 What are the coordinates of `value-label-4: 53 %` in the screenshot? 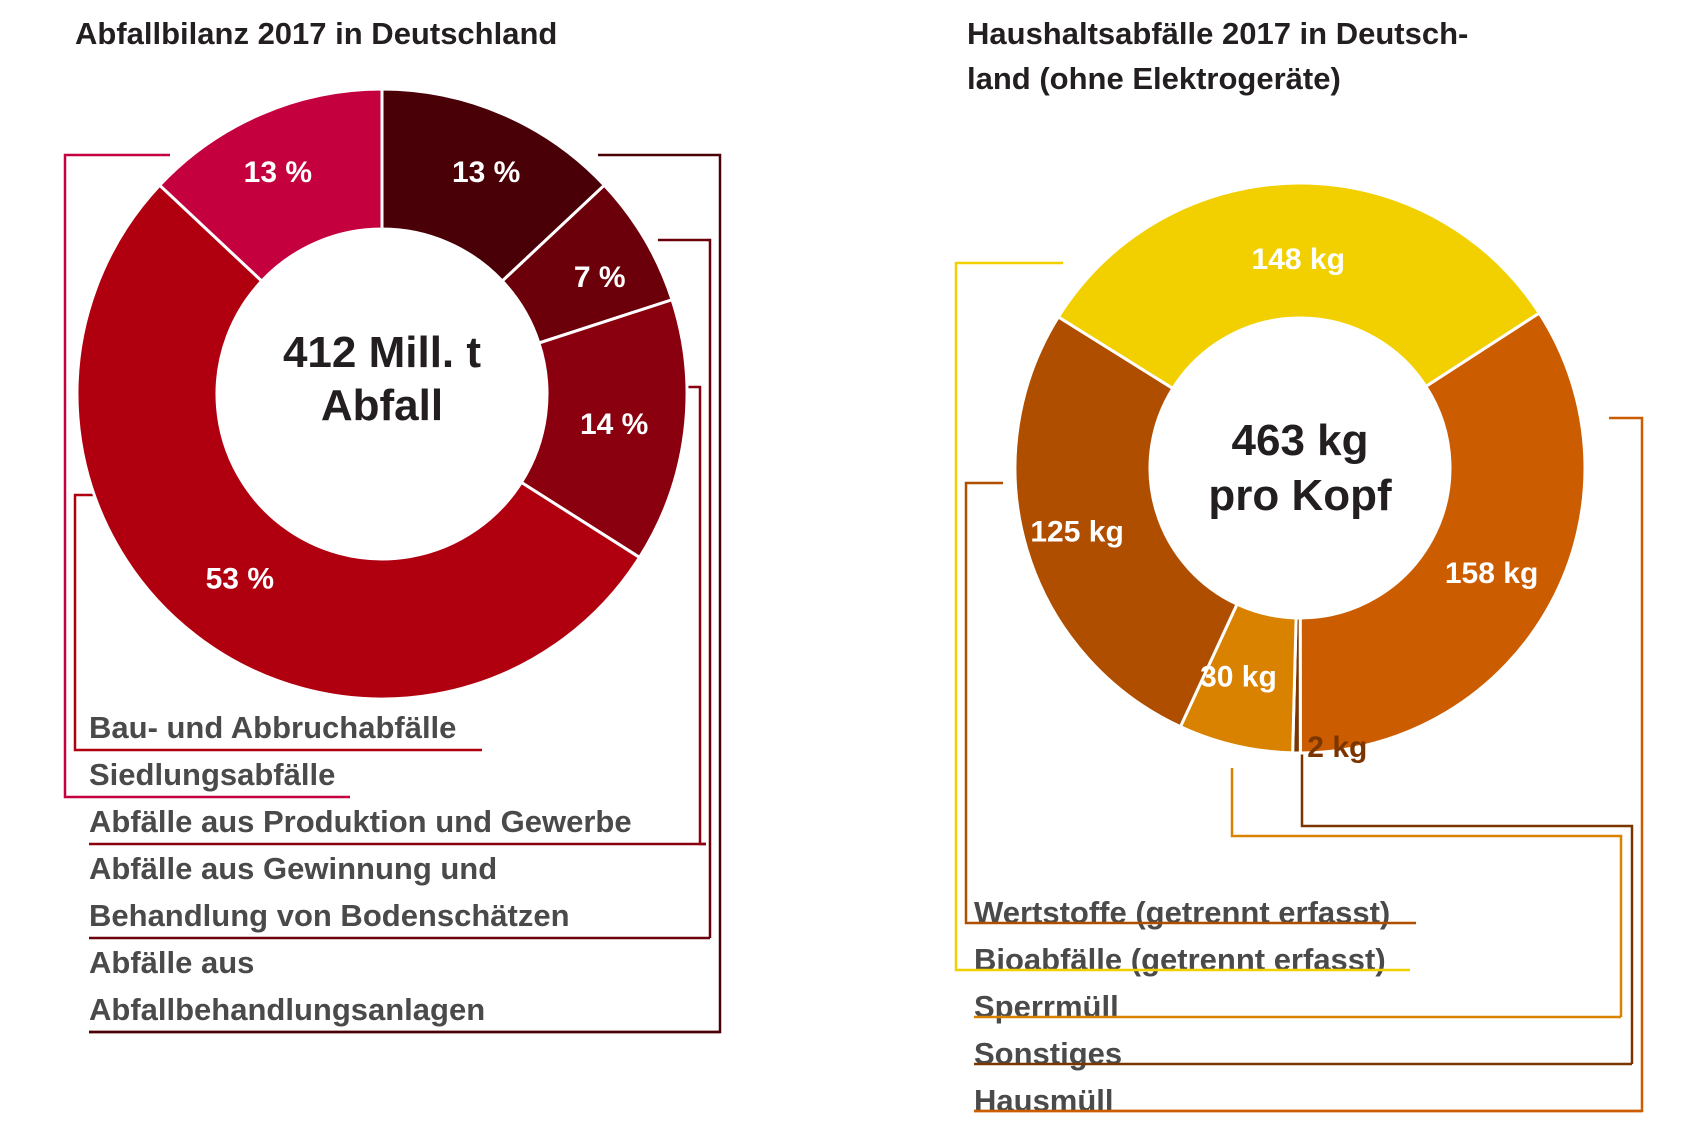 It's located at (240, 578).